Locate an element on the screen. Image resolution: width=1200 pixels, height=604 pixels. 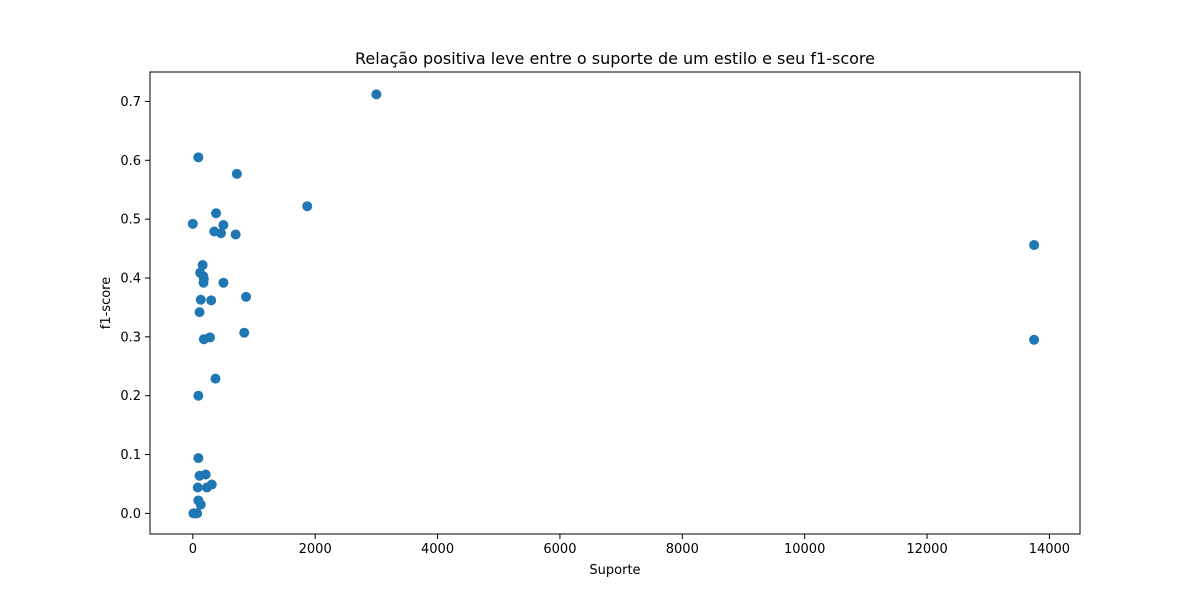
x-tick-label: 10000 is located at coordinates (804, 549).